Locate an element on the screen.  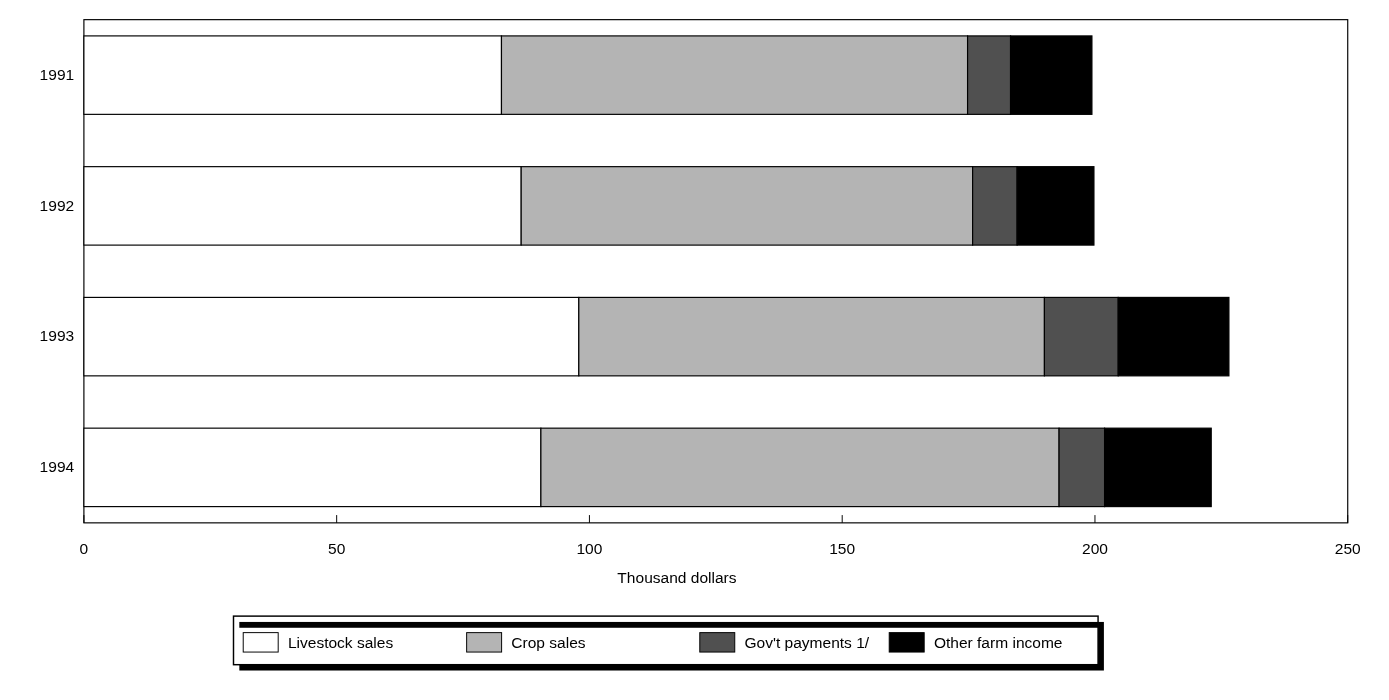
y-tick-label: 1993 is located at coordinates (57, 336).